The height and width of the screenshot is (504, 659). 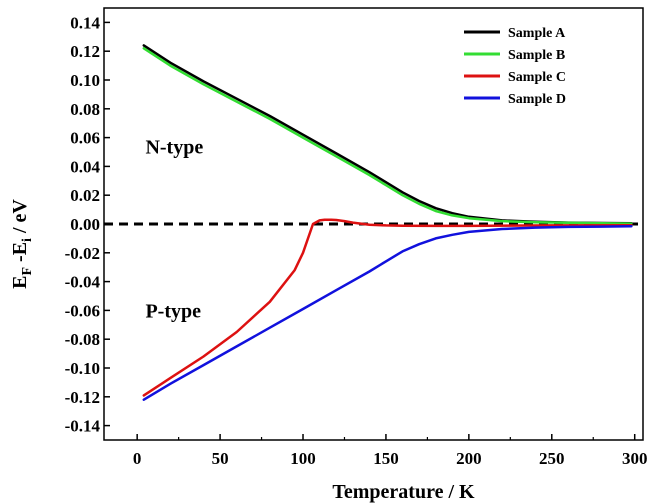 I want to click on y-axis-title: EF -Ei / eV, so click(x=22, y=244).